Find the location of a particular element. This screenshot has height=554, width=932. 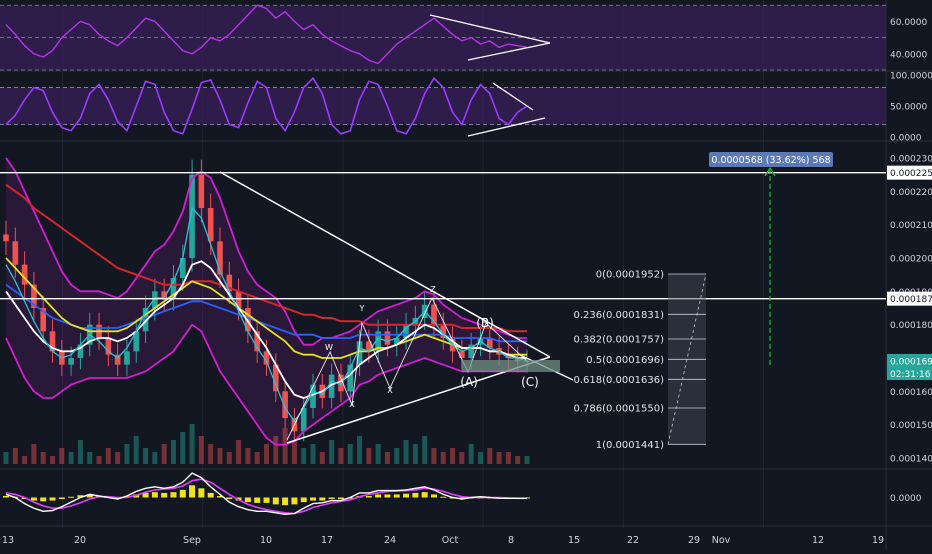

time-tick-label: 20 is located at coordinates (80, 540).